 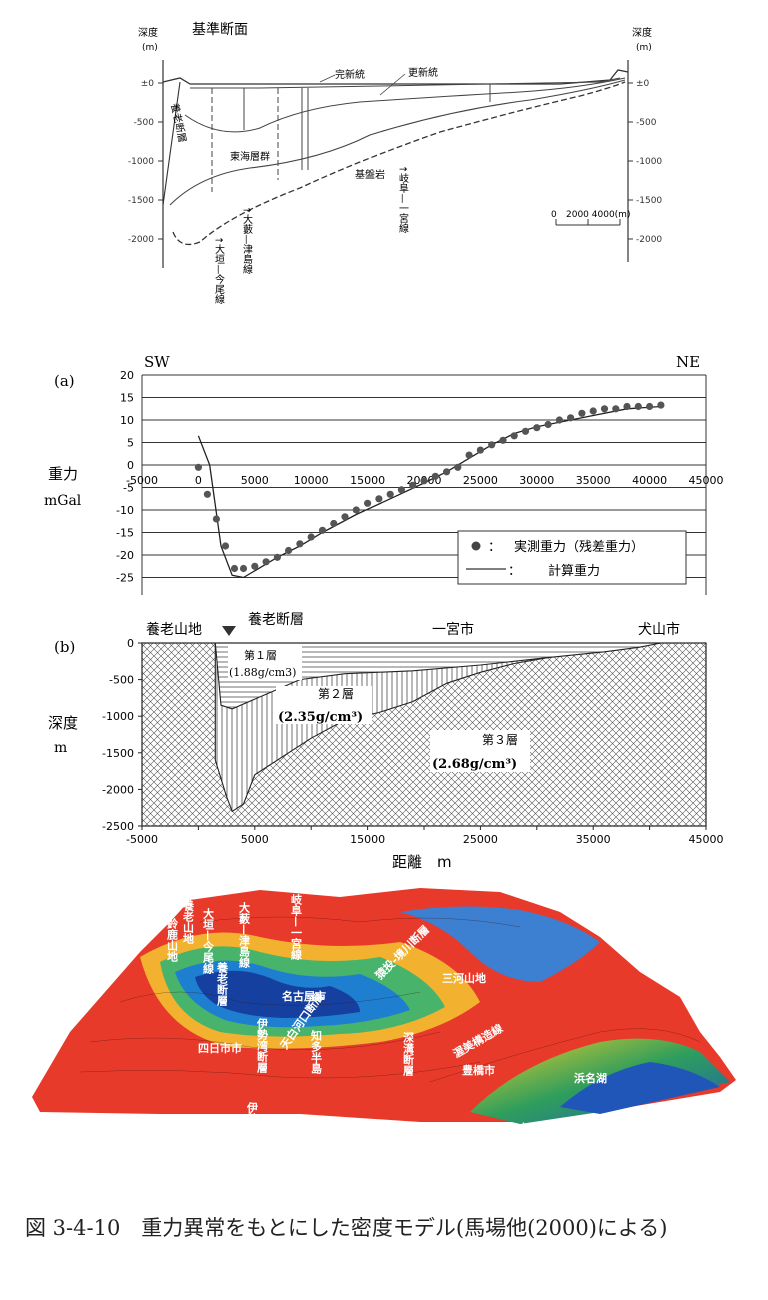 What do you see at coordinates (141, 201) in the screenshot?
I see `section-tick-label: -1500` at bounding box center [141, 201].